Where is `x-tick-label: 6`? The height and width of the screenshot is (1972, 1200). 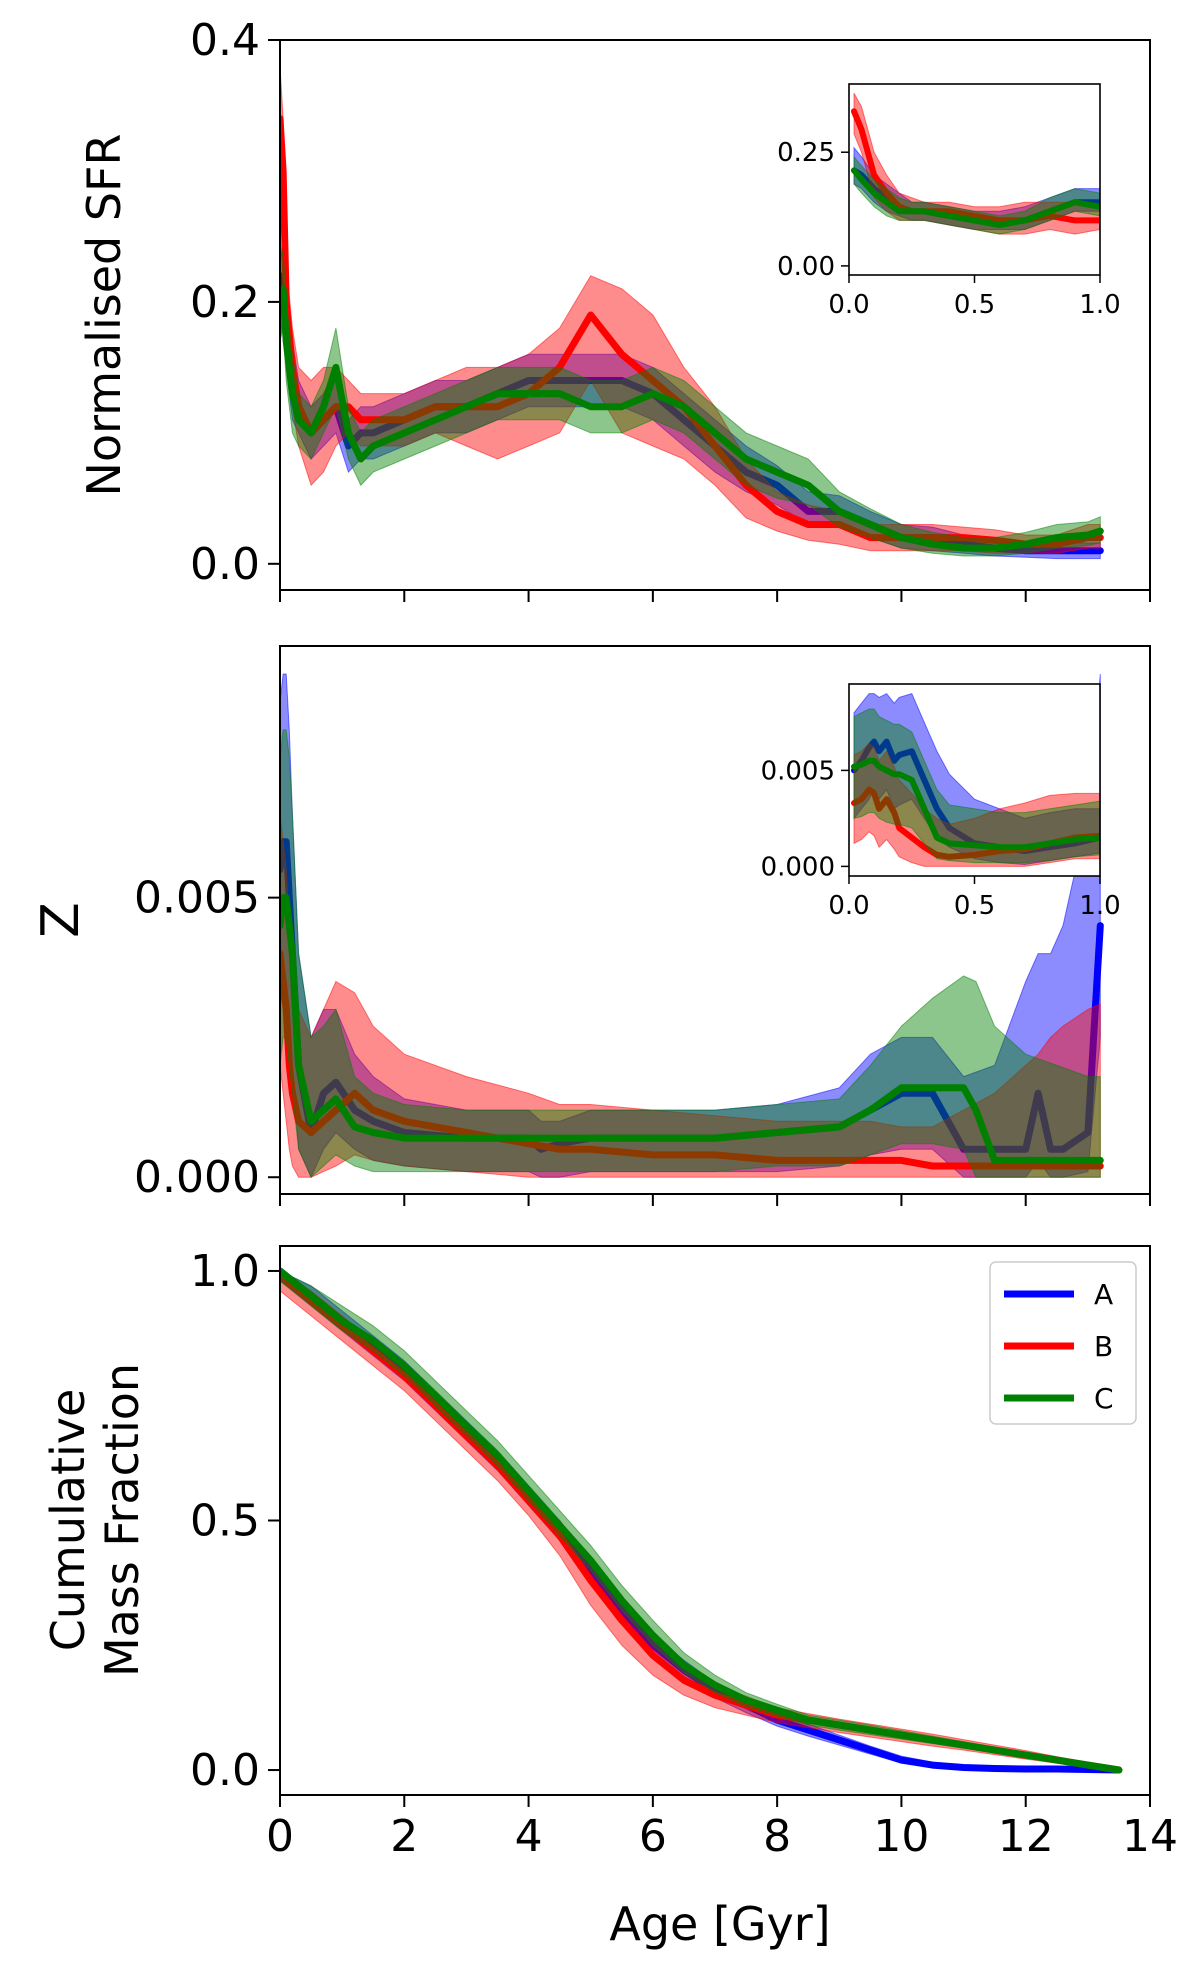
x-tick-label: 6 is located at coordinates (653, 1836).